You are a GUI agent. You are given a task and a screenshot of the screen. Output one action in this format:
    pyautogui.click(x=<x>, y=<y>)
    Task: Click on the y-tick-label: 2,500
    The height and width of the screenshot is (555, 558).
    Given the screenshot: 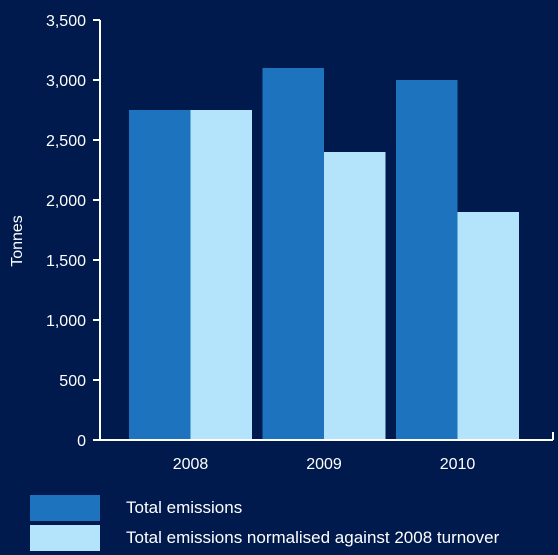 What is the action you would take?
    pyautogui.click(x=66, y=141)
    